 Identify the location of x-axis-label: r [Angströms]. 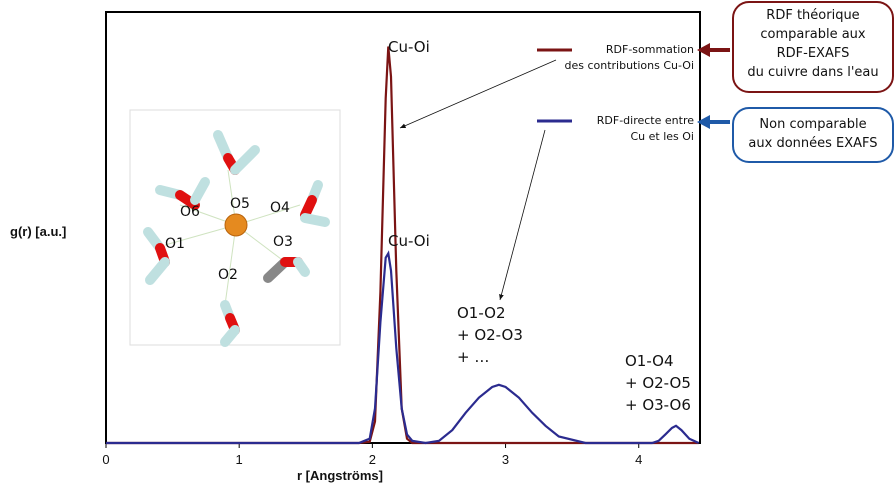
(340, 475).